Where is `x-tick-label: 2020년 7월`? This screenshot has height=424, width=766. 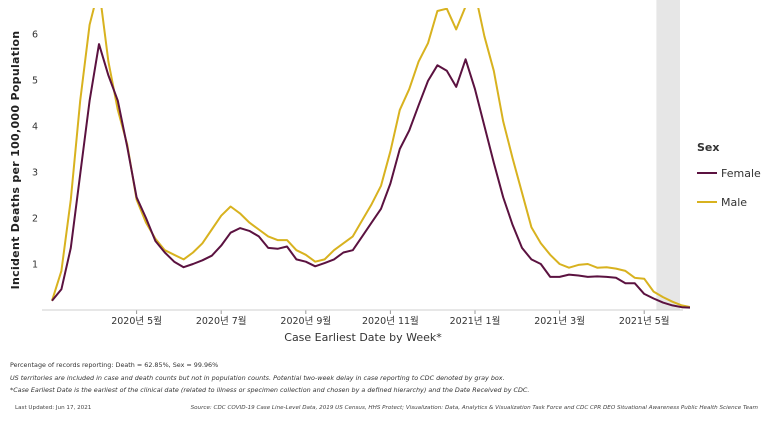 x-tick-label: 2020년 7월 is located at coordinates (221, 321).